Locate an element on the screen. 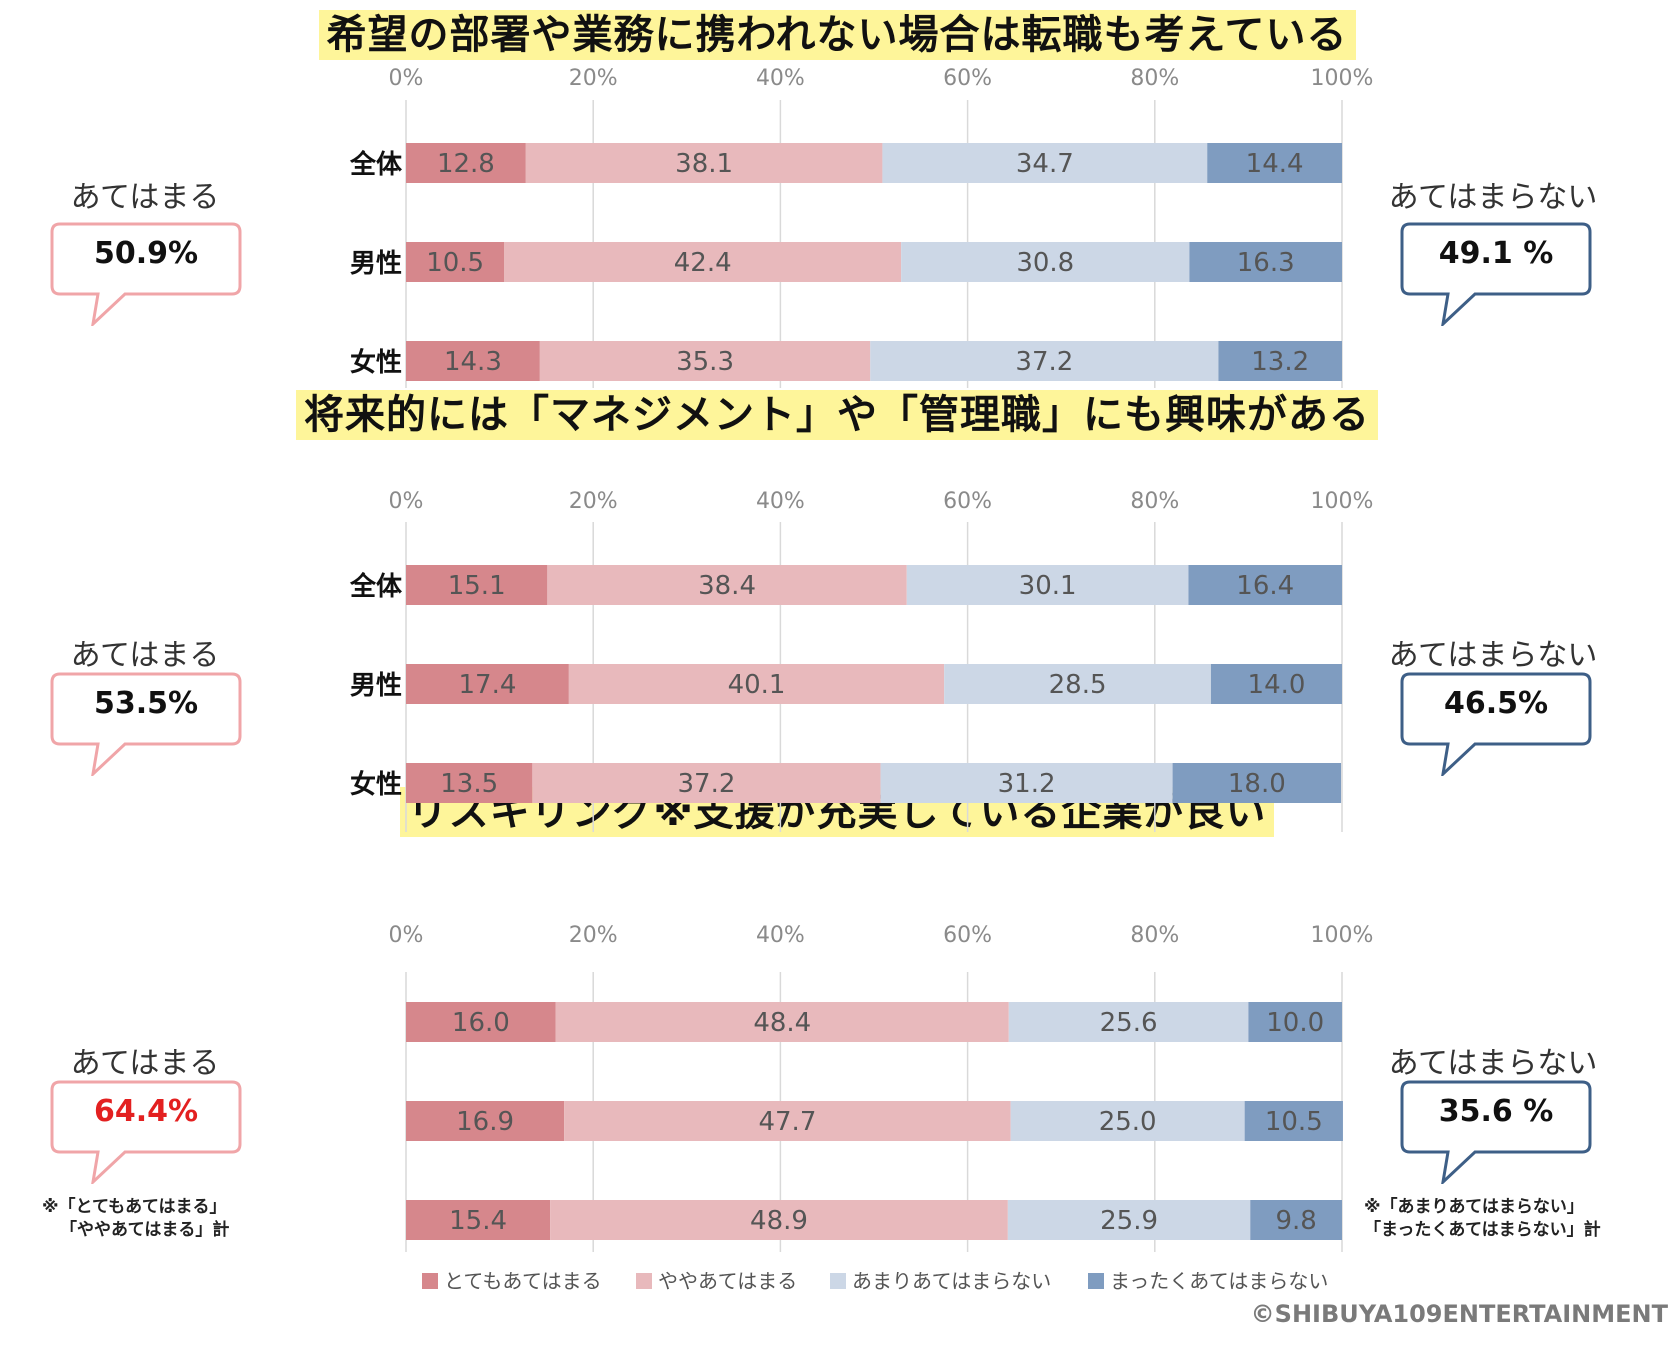 The width and height of the screenshot is (1674, 1350). chart-1-agree-value: 50.9% is located at coordinates (146, 253).